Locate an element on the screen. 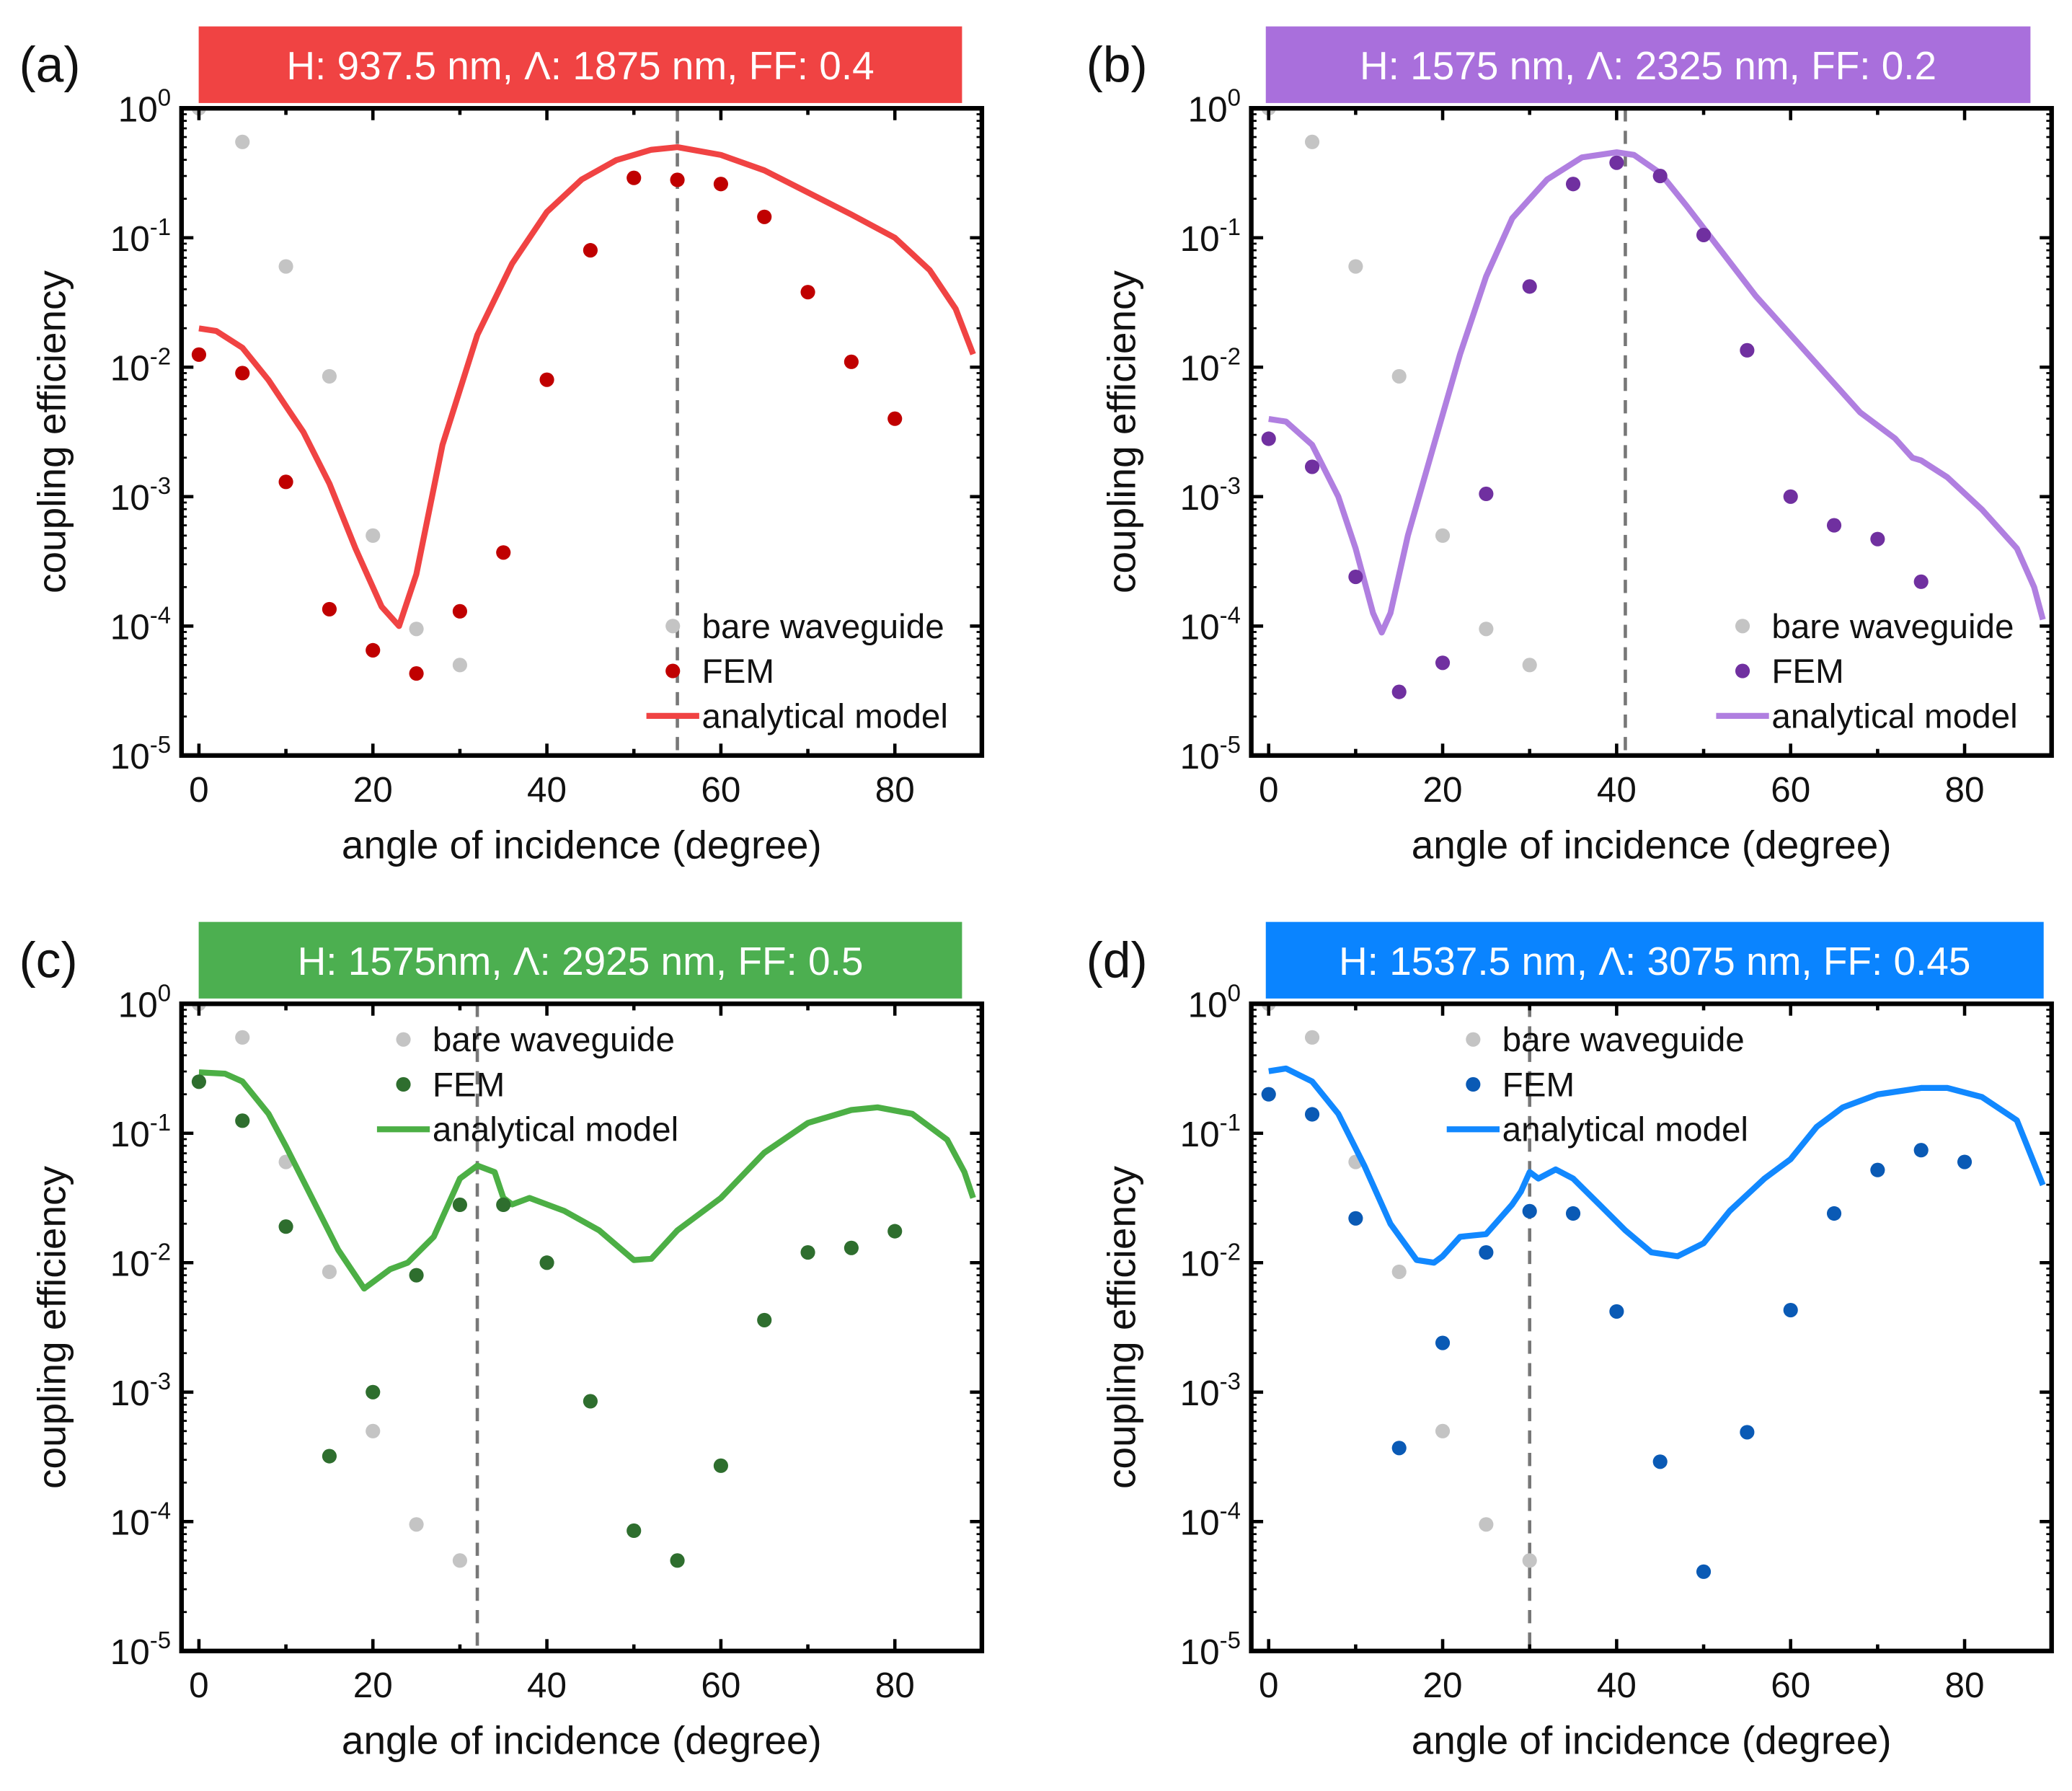  panel-label: (a) is located at coordinates (49, 65).